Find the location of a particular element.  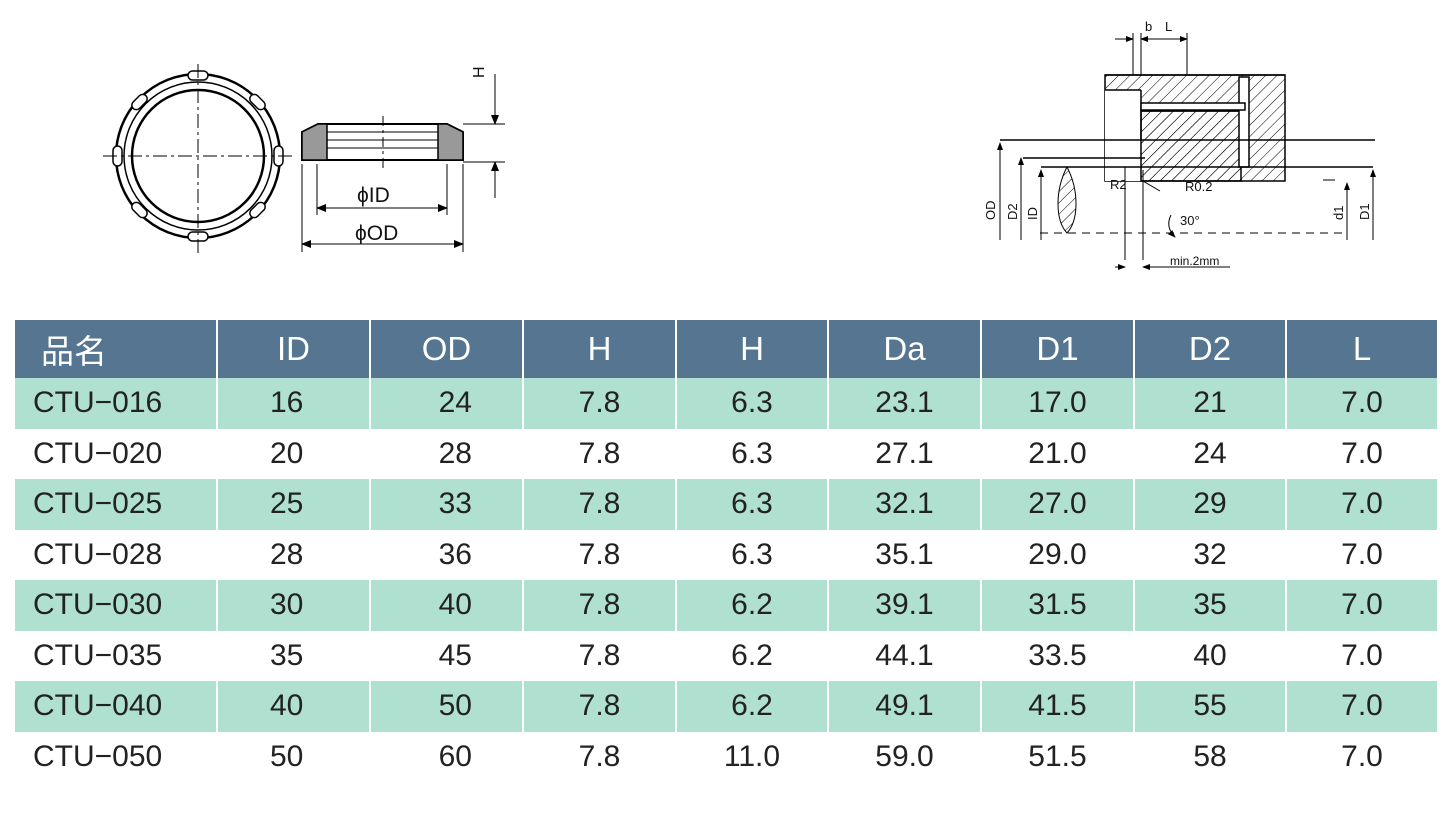

cell-d2: 35 is located at coordinates (1211, 605).